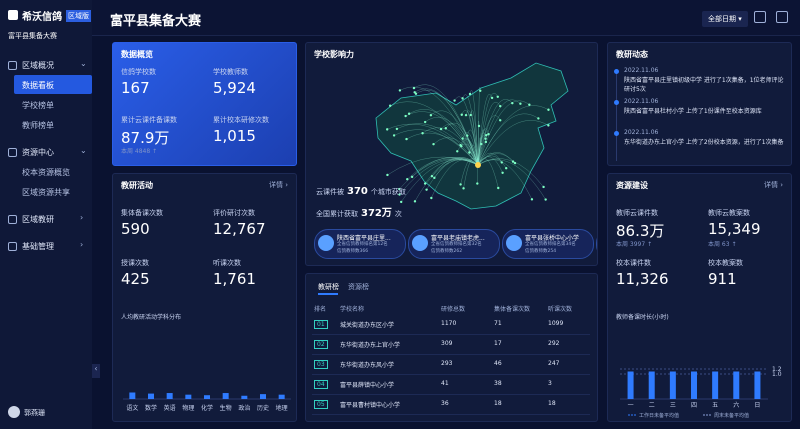 The image size is (800, 429). Describe the element at coordinates (321, 384) in the screenshot. I see `rank-badge: 04` at that location.